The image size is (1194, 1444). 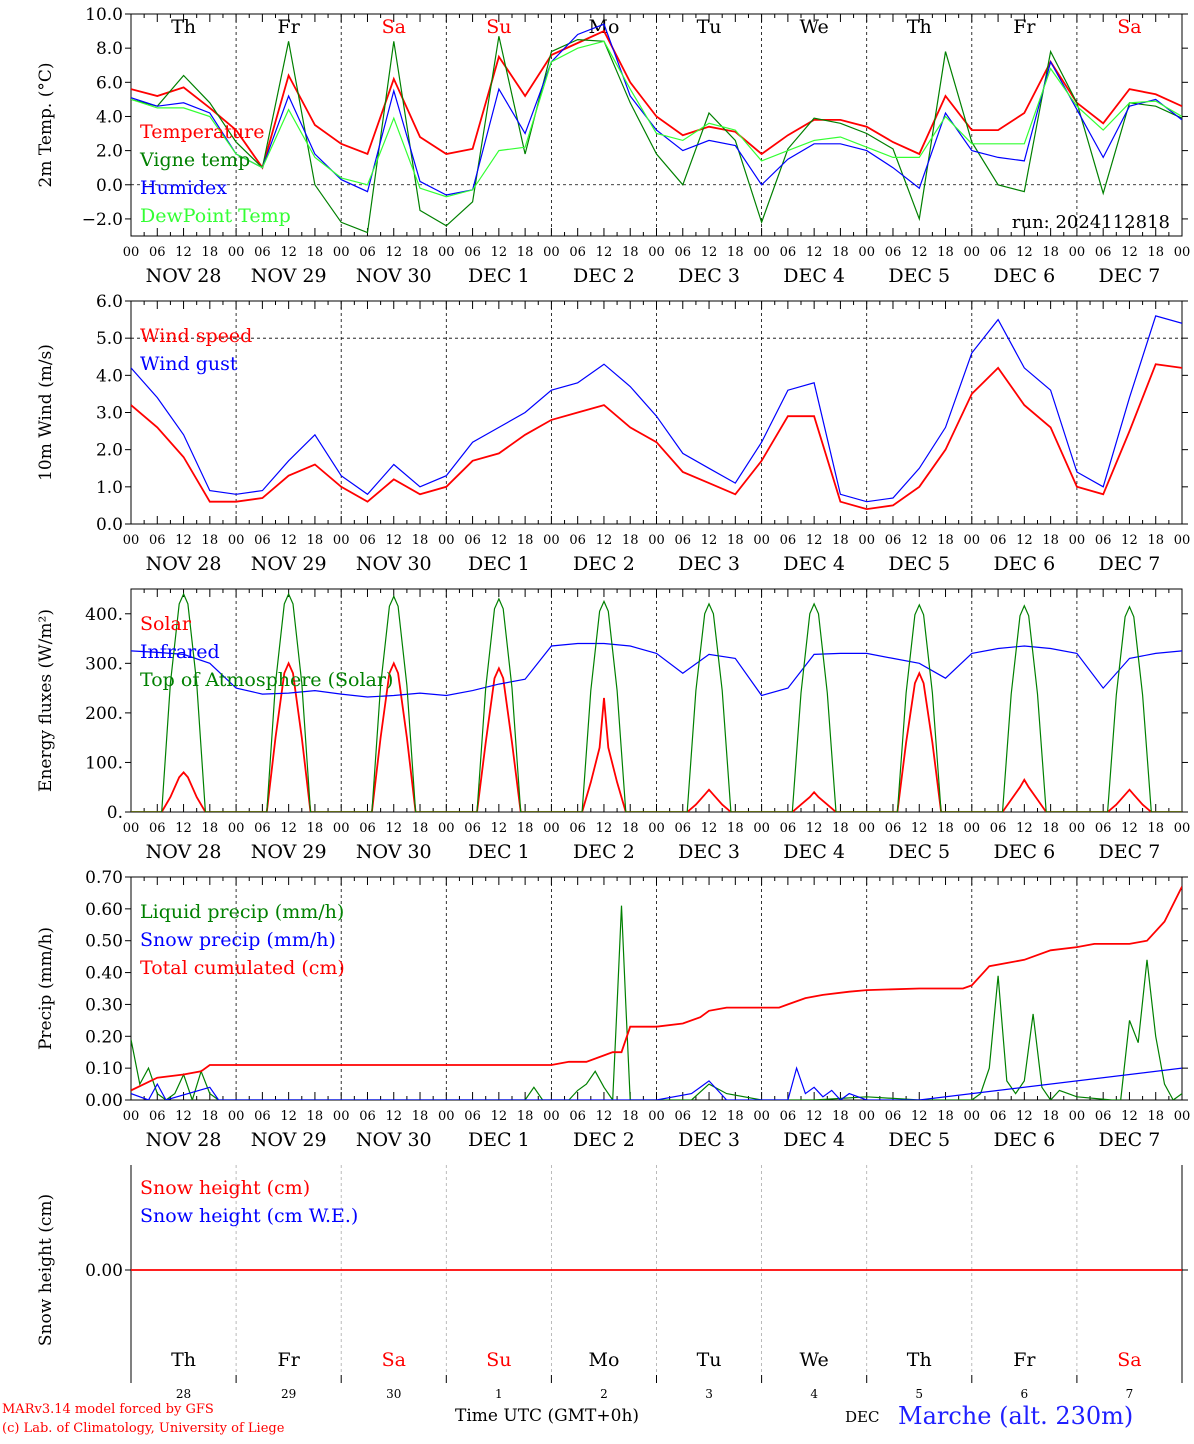 What do you see at coordinates (109, 117) in the screenshot?
I see `y-tick-label: 4.0` at bounding box center [109, 117].